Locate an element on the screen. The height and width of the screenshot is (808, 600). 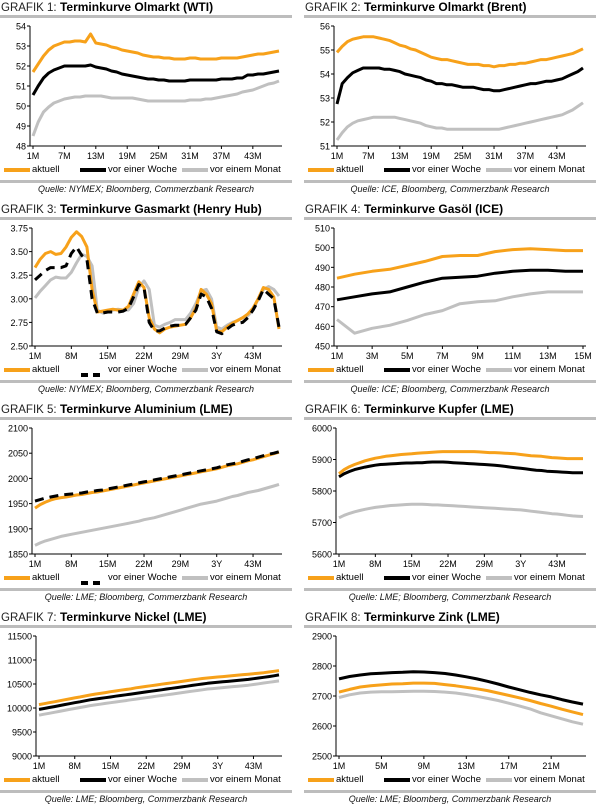
x-tick-label: 37M is located at coordinates (526, 156).